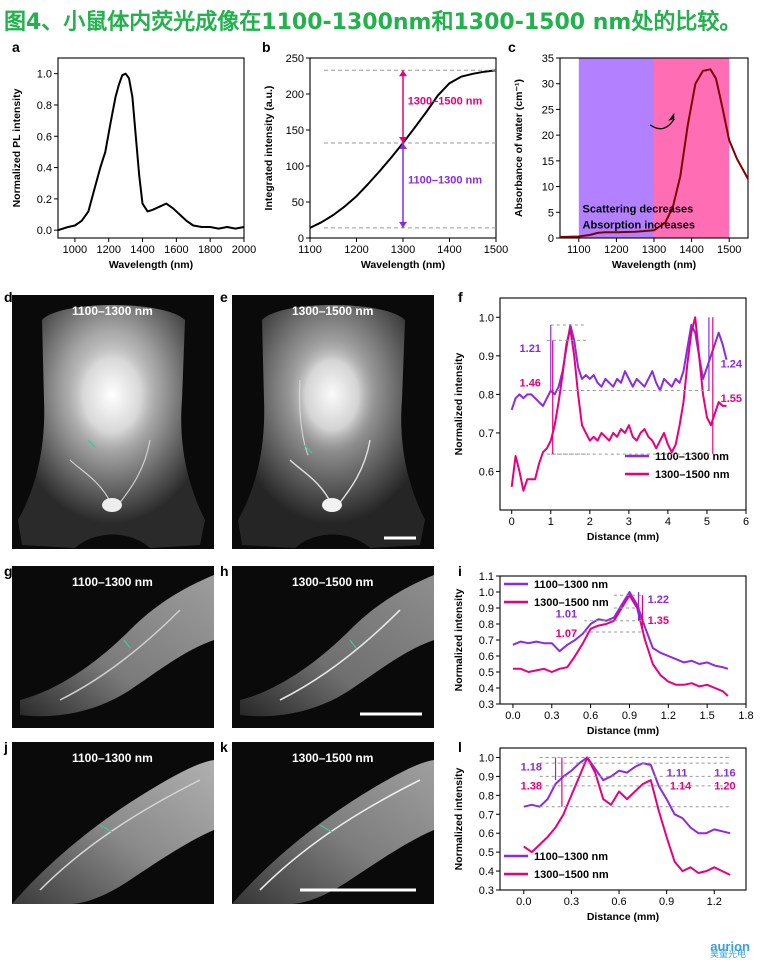 Image resolution: width=760 pixels, height=960 pixels. What do you see at coordinates (17, 147) in the screenshot?
I see `chart-a-ylabel: Normalized PL intensity` at bounding box center [17, 147].